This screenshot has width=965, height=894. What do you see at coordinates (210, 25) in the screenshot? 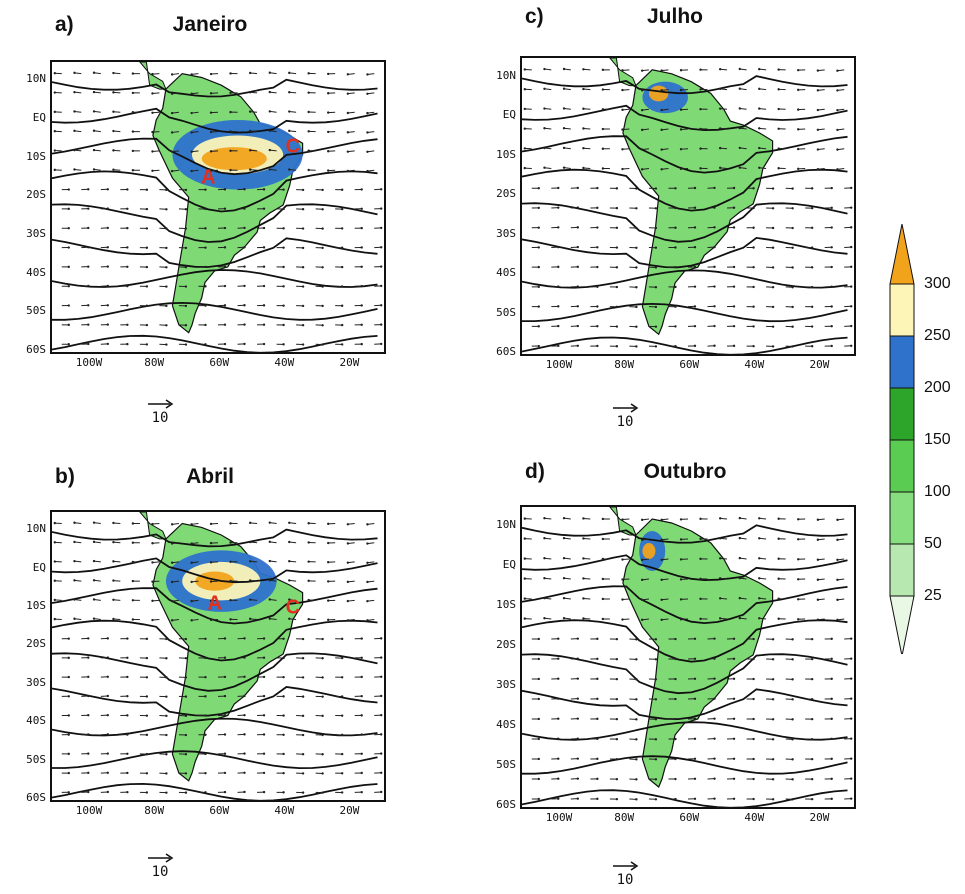
I see `panel-title: Janeiro` at bounding box center [210, 25].